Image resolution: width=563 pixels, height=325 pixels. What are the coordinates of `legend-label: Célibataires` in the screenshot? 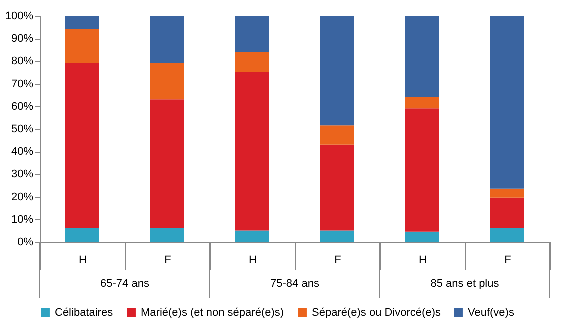 It's located at (84, 312).